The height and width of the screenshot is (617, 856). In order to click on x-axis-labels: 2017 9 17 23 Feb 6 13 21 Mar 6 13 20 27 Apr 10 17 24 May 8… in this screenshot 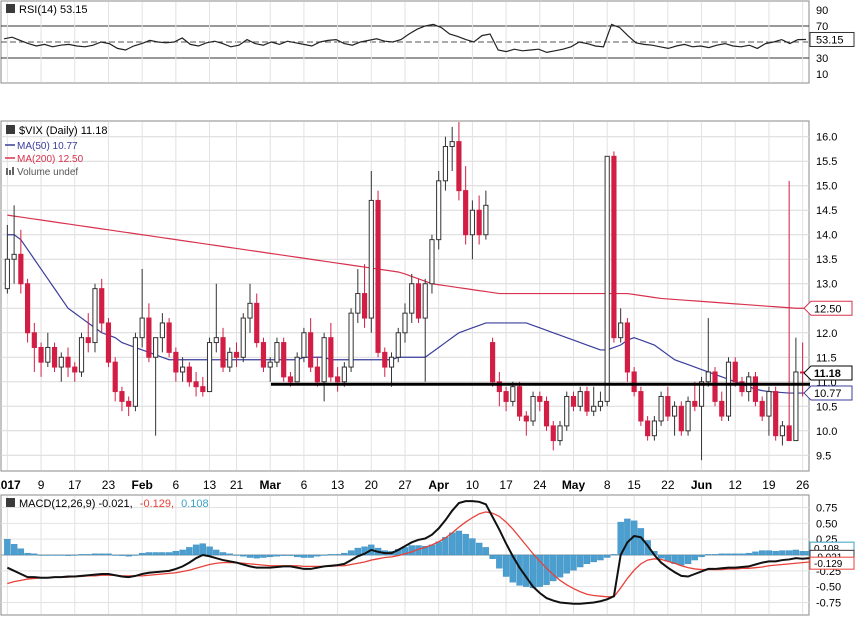, I will do `click(405, 485)`.